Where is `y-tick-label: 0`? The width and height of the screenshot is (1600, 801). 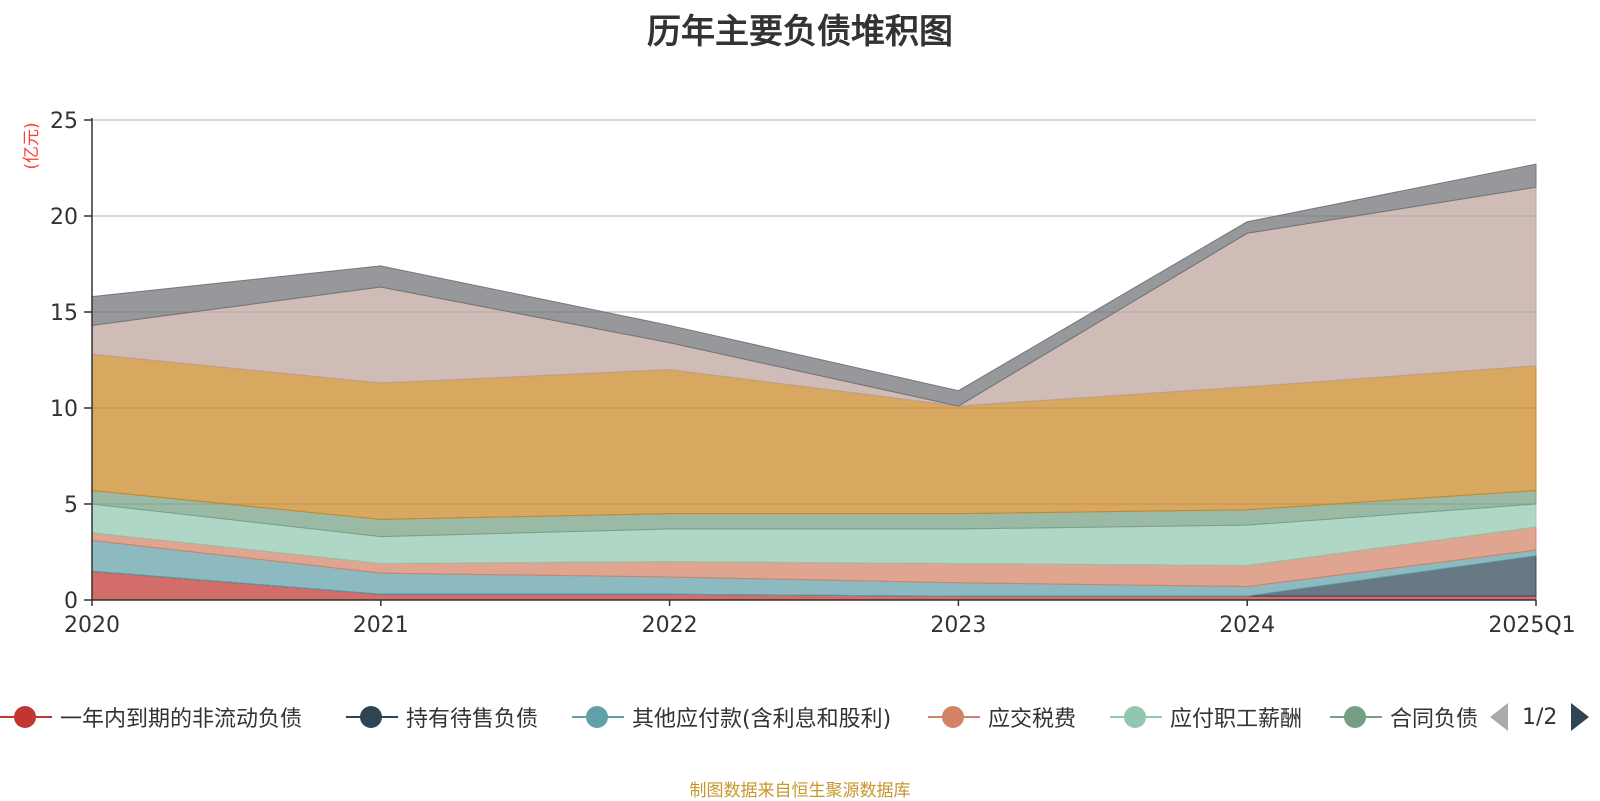 y-tick-label: 0 is located at coordinates (71, 601).